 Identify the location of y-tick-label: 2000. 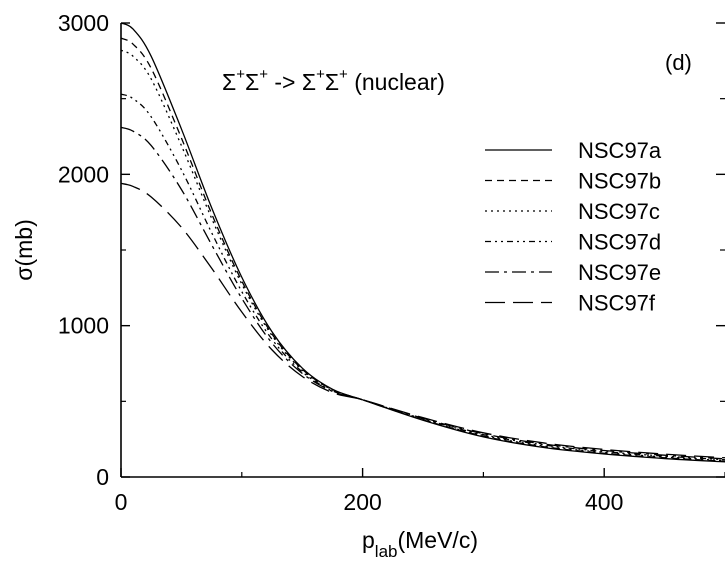
(83, 174).